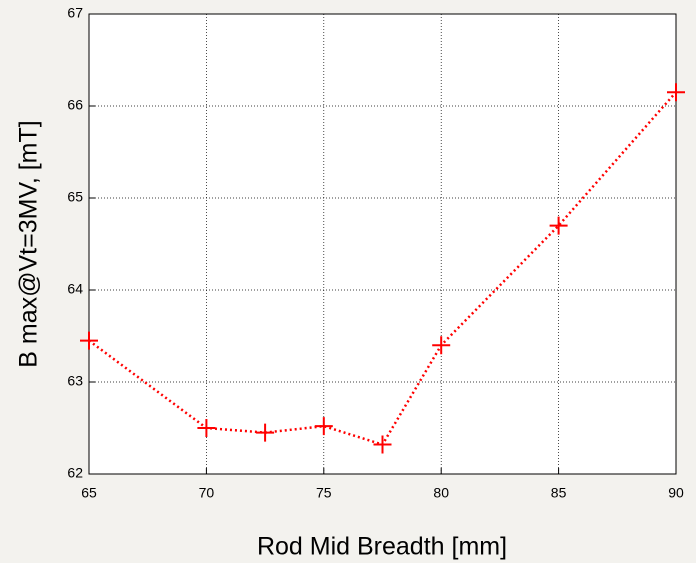 This screenshot has height=563, width=696. I want to click on x-tick-label: 65, so click(89, 493).